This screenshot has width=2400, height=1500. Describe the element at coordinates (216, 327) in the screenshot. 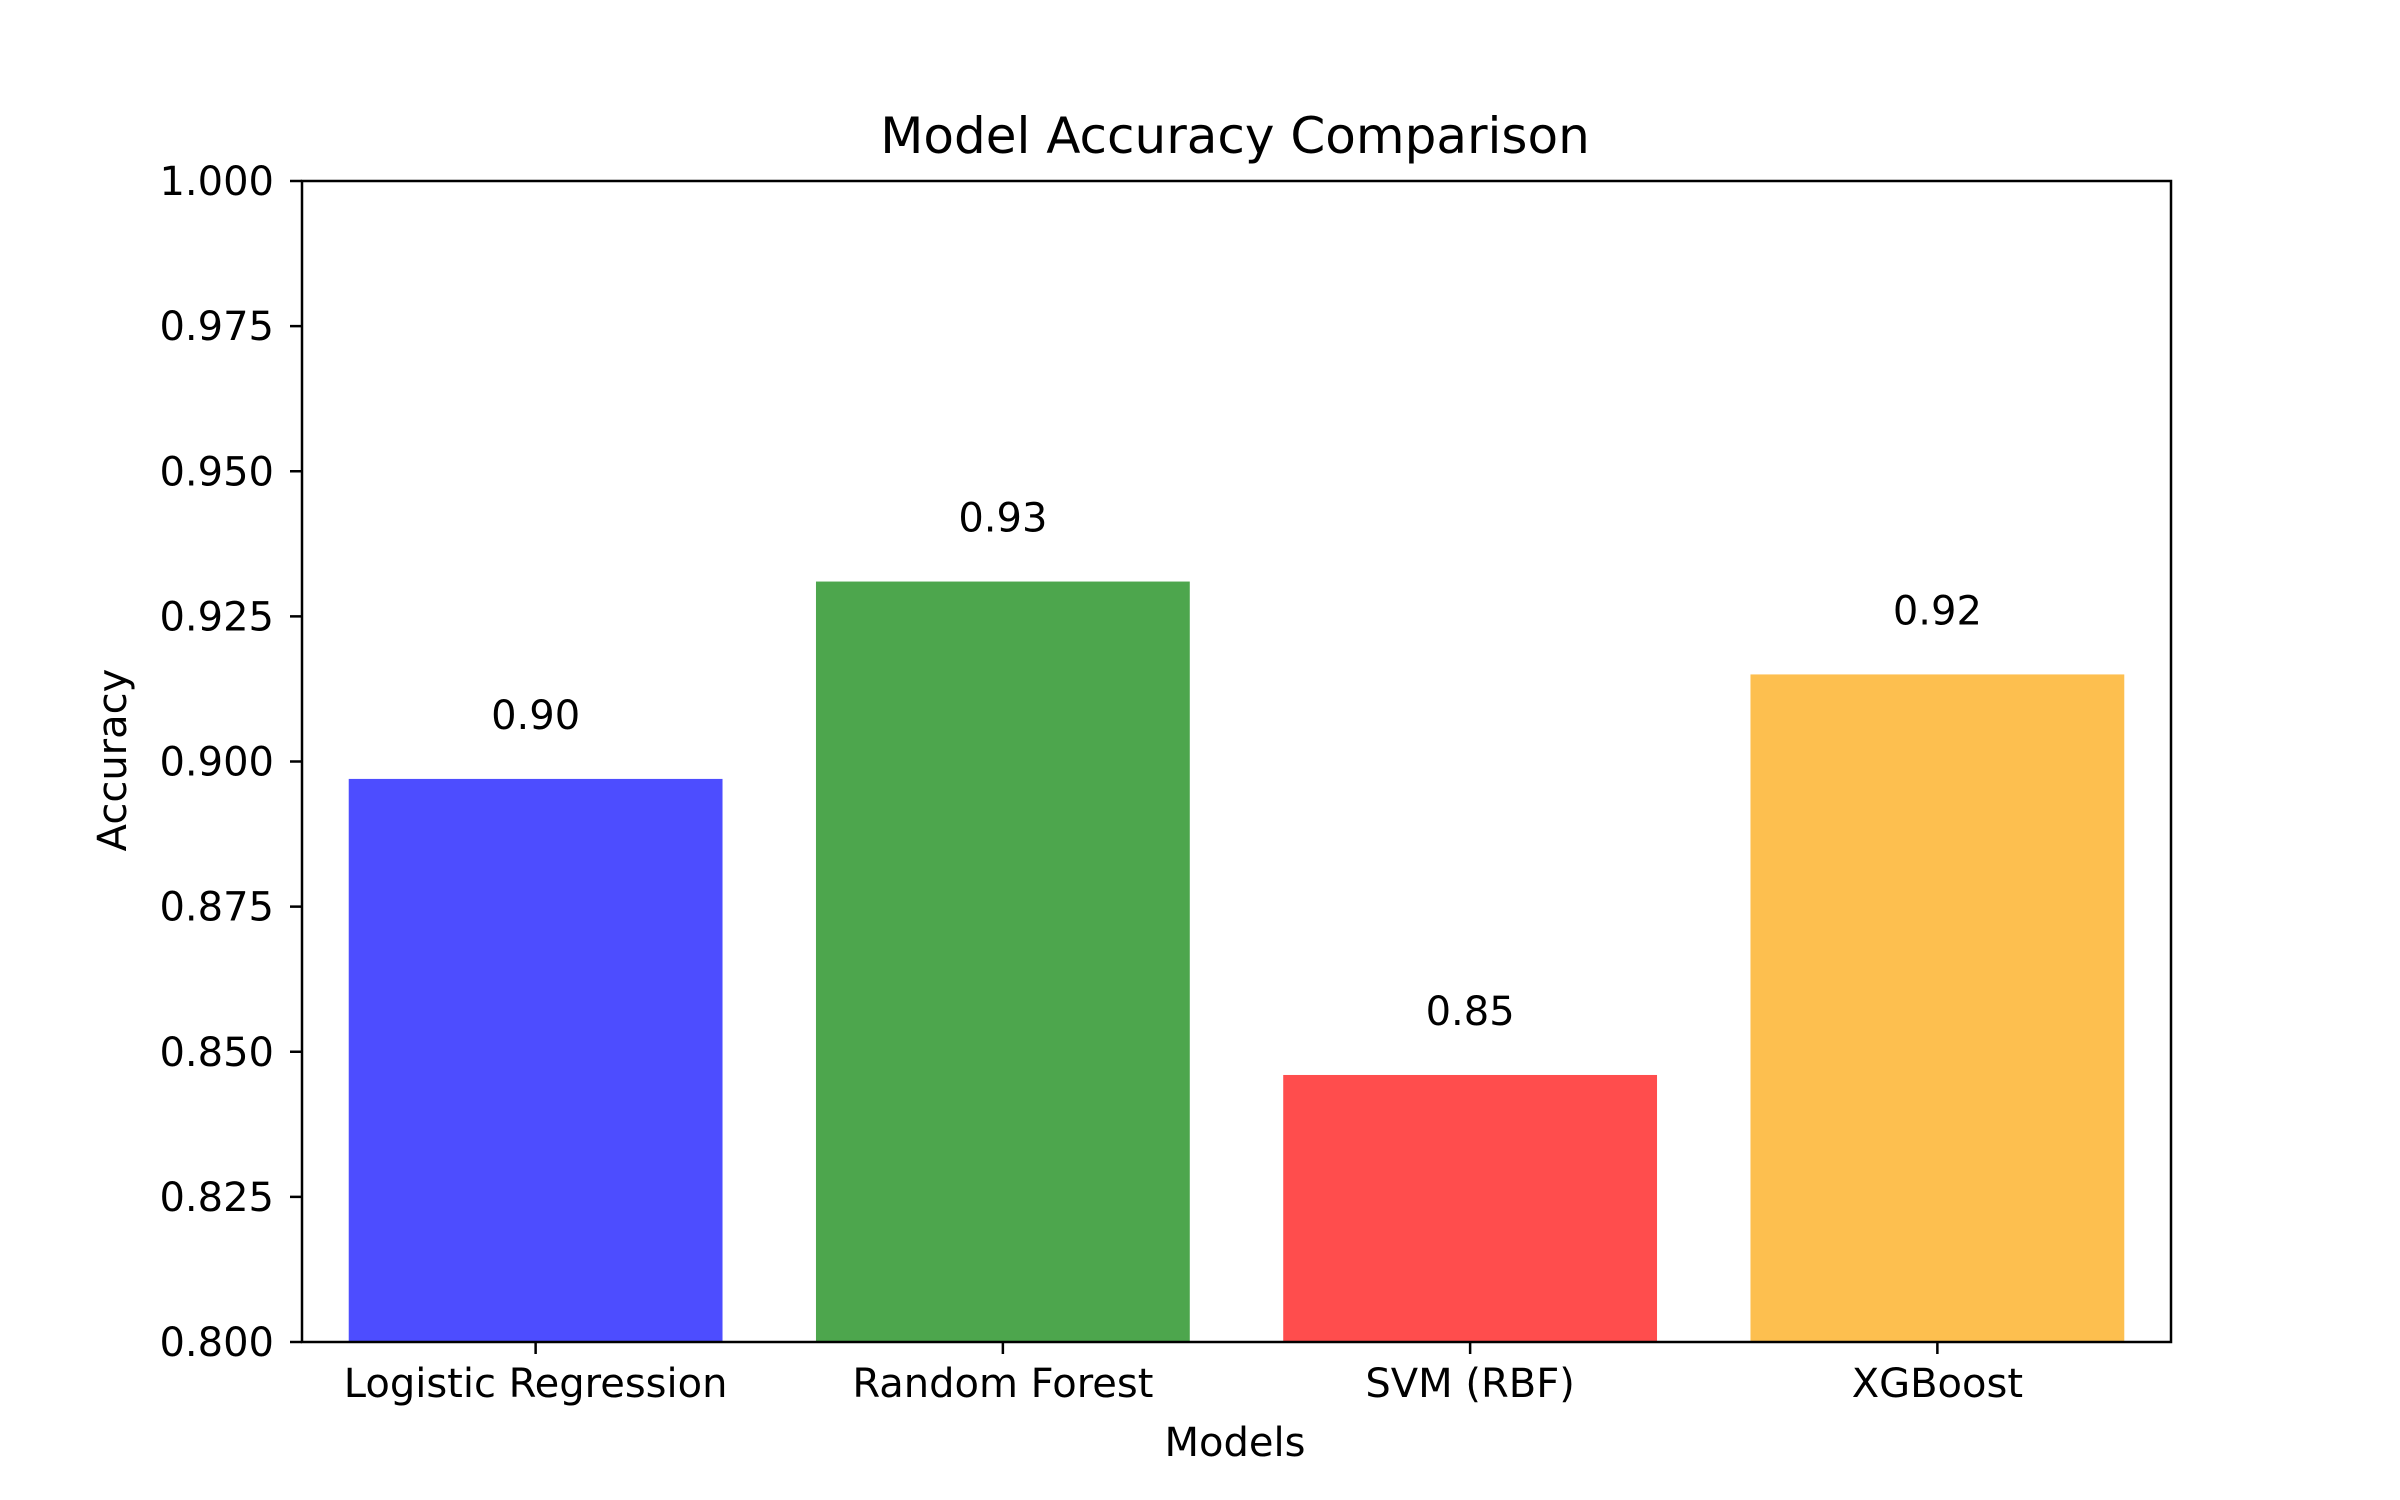

I see `y-tick-label-7: 0.975` at that location.